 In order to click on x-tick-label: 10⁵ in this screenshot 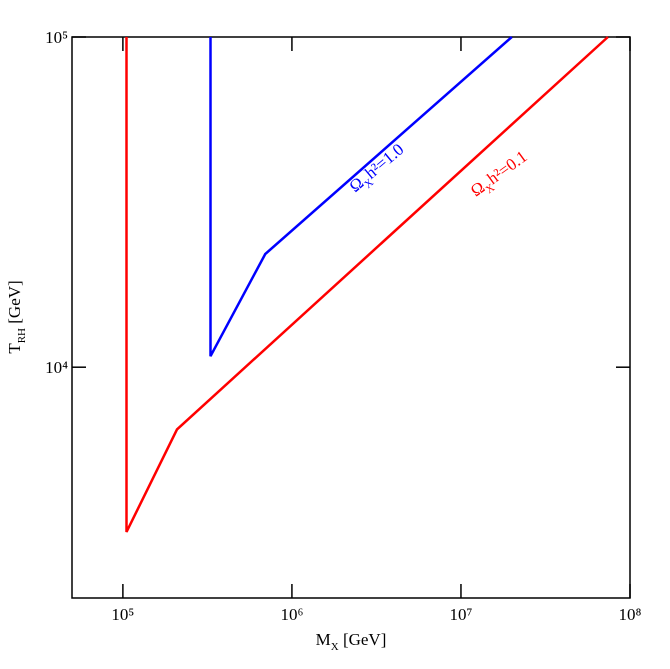, I will do `click(122, 614)`.